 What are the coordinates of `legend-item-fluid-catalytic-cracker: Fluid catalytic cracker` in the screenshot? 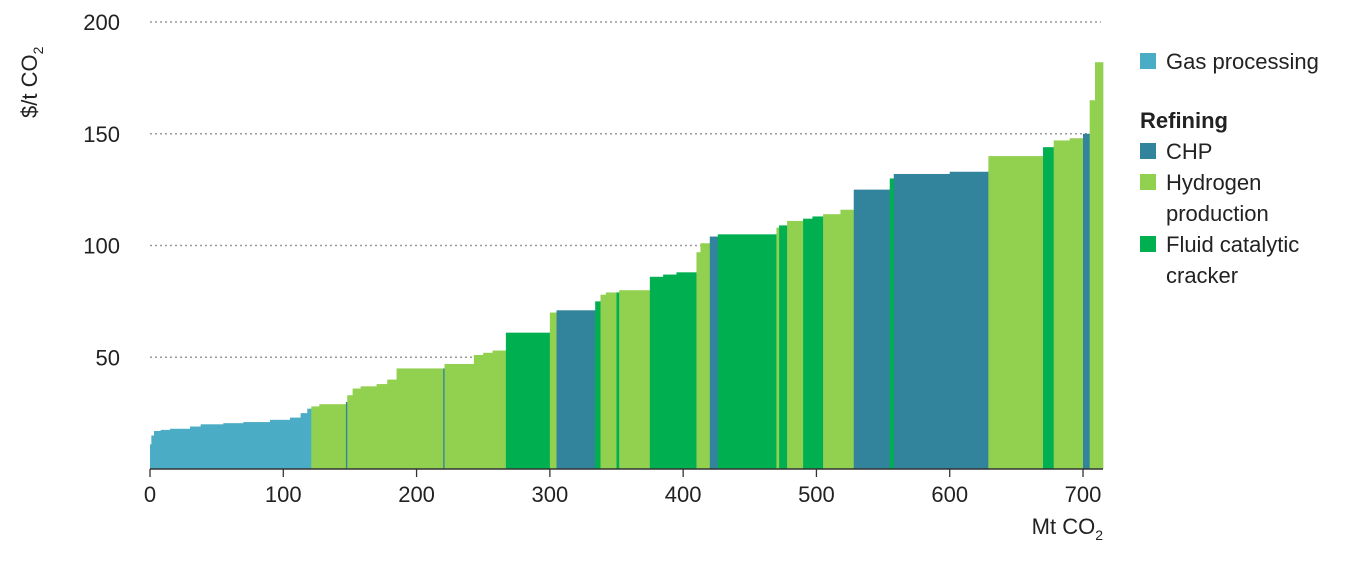 It's located at (1250, 260).